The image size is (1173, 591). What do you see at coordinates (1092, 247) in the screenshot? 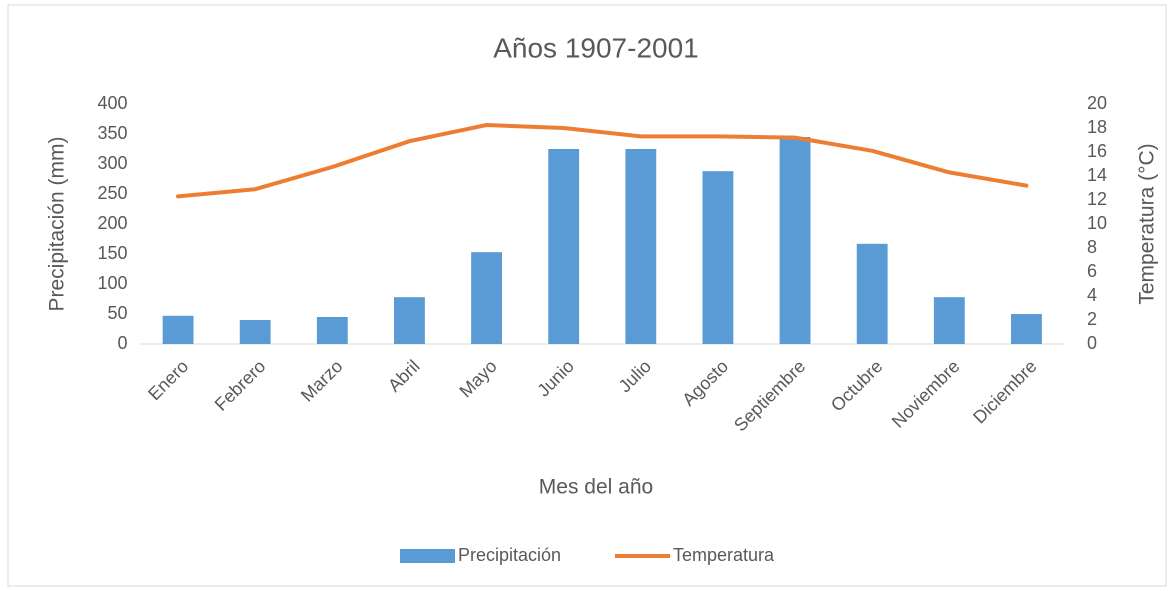
I see `y2-tick-label: 8` at bounding box center [1092, 247].